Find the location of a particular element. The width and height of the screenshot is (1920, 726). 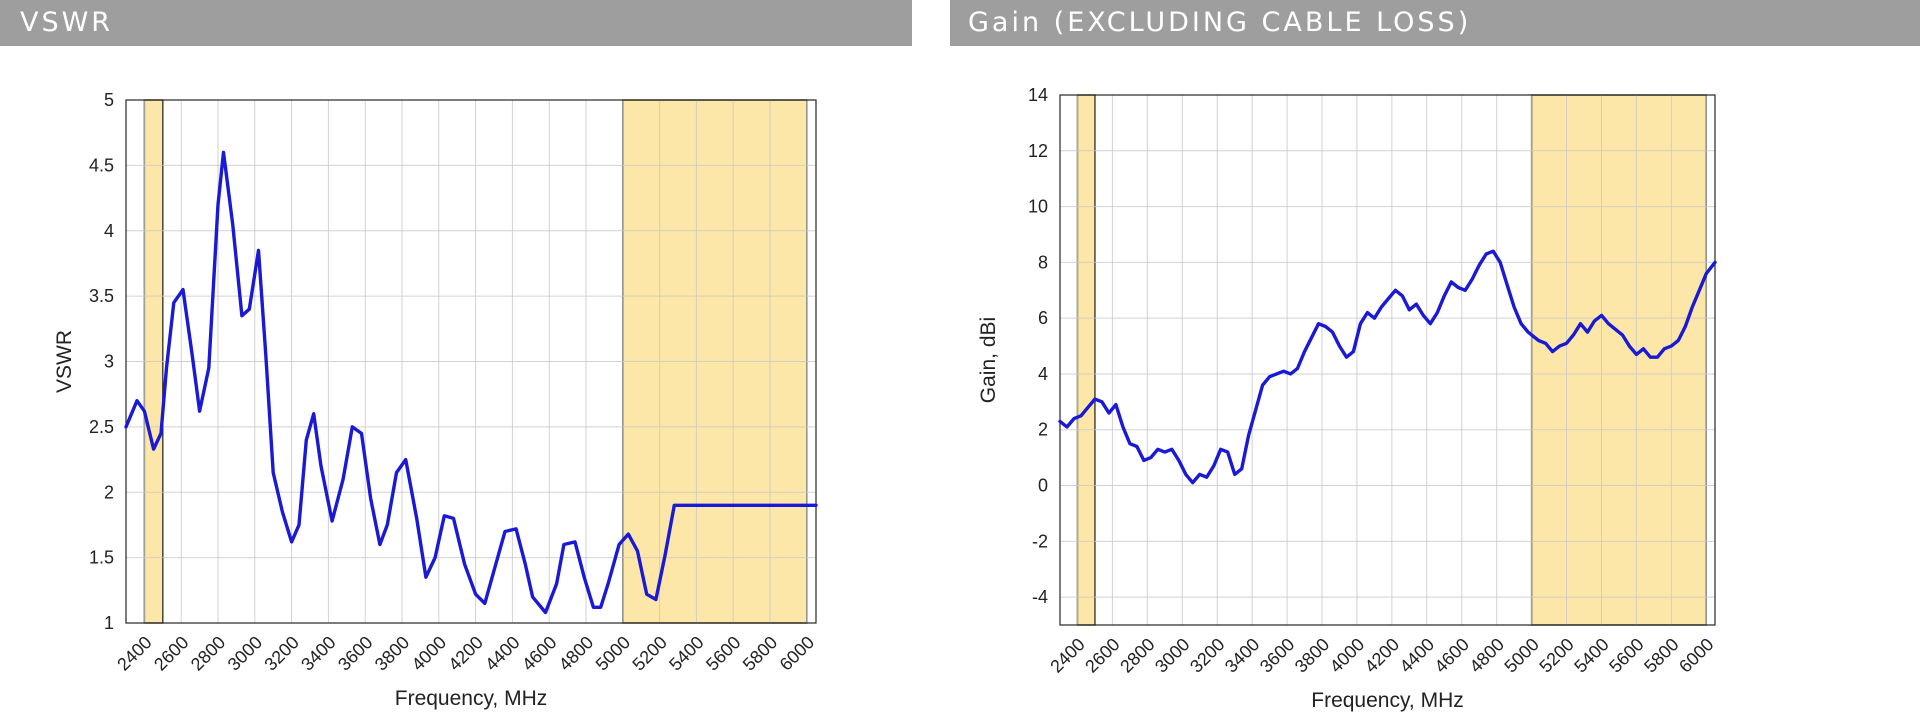

vswr-ytick-label: 5 is located at coordinates (109, 100).